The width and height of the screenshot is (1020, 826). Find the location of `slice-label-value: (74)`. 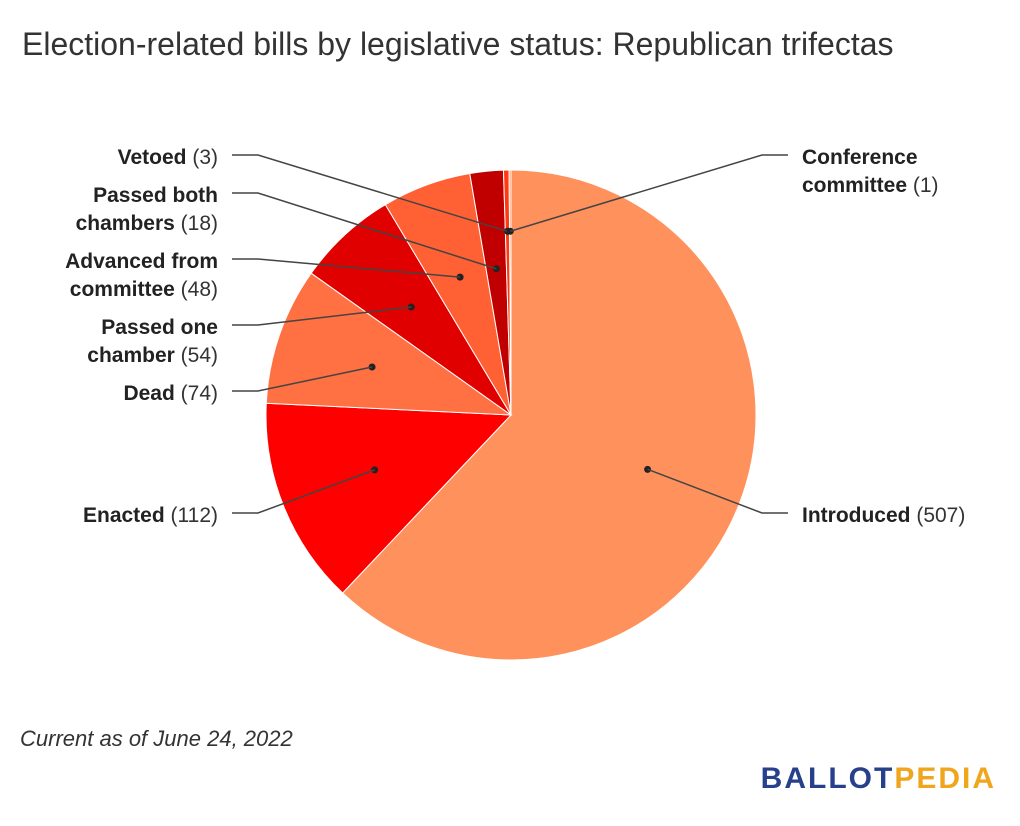

slice-label-value: (74) is located at coordinates (196, 393).